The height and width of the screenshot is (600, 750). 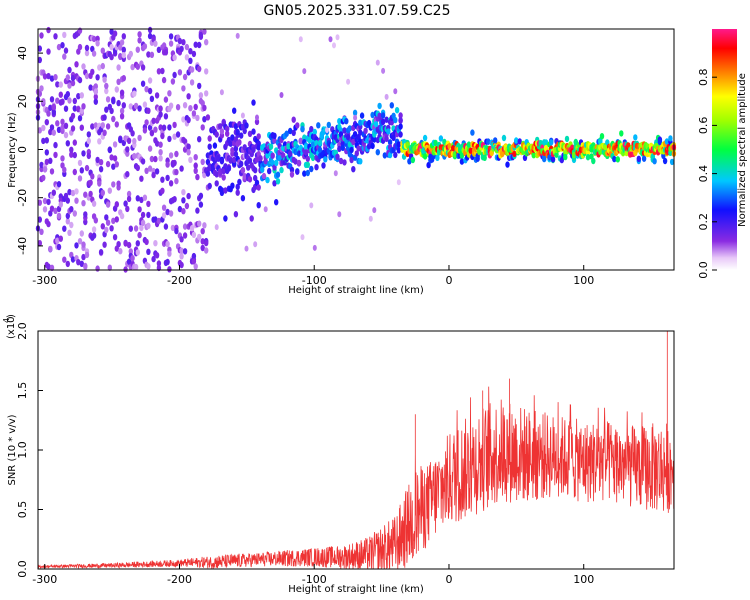 I want to click on spectrogram-x-tick-label: -100, so click(x=314, y=280).